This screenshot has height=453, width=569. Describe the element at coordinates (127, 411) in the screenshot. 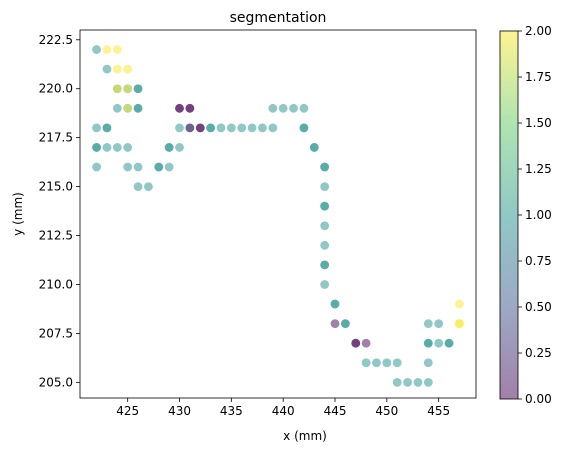

I see `x-tick-label: 425` at that location.